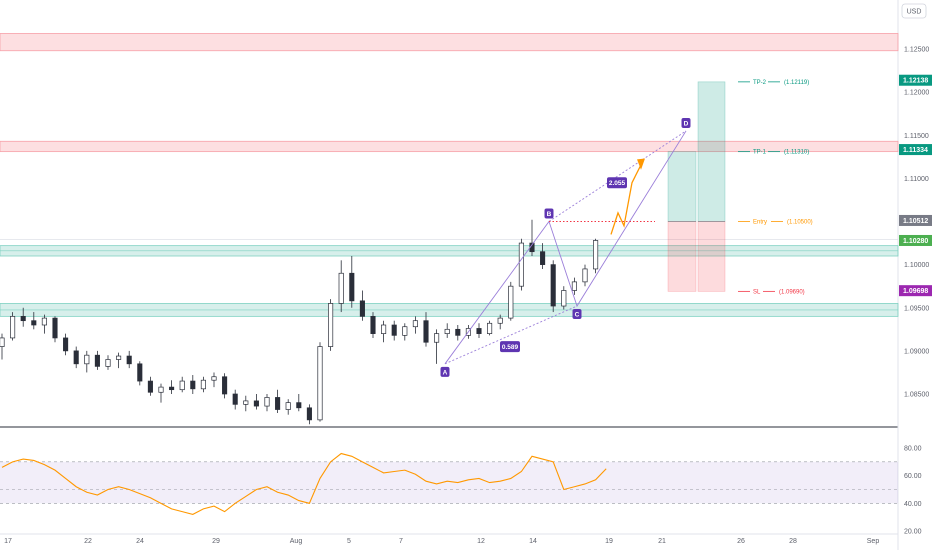 This screenshot has height=550, width=932. What do you see at coordinates (711, 151) in the screenshot?
I see `long-position-2-profit-zone` at bounding box center [711, 151].